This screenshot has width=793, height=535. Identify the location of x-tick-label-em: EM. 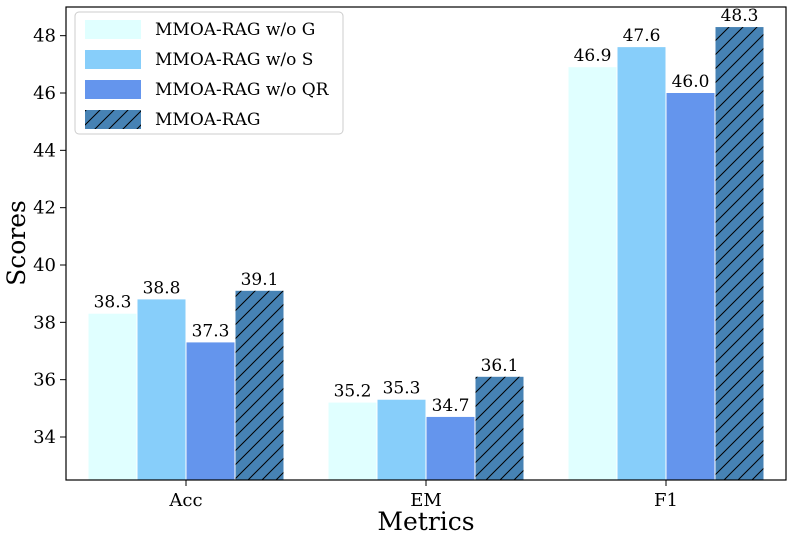
(426, 500).